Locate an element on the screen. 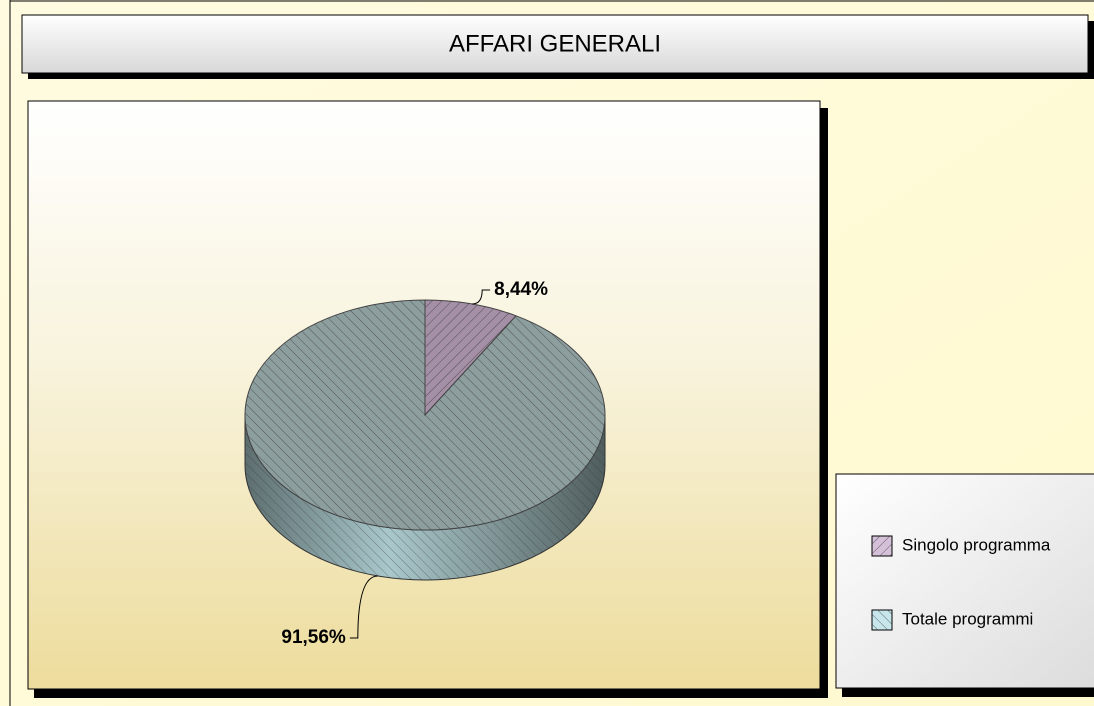 The width and height of the screenshot is (1094, 706). legend-label: Totale programmi is located at coordinates (967, 618).